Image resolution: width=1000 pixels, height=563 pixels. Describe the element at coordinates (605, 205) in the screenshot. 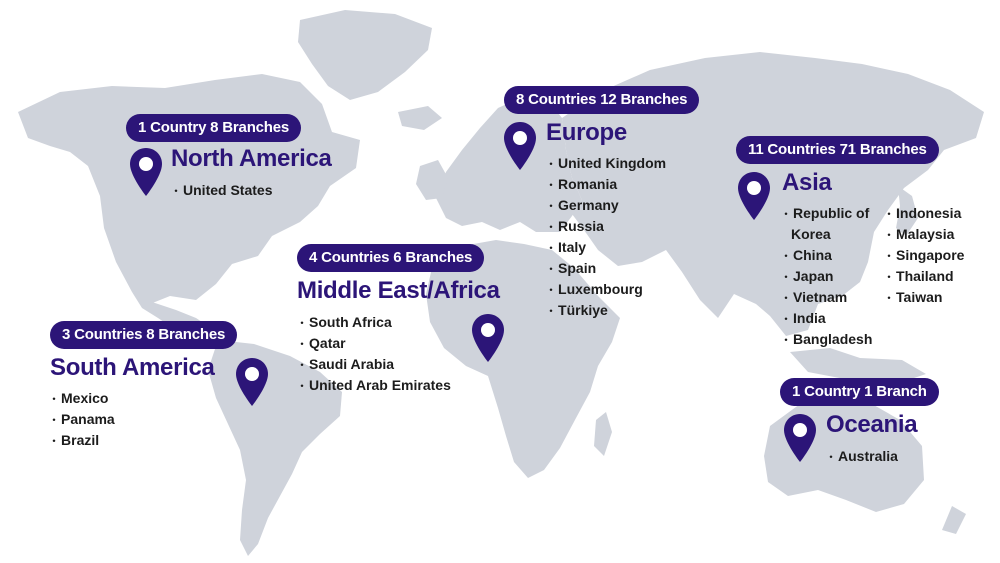

I see `country-item: Germany` at that location.